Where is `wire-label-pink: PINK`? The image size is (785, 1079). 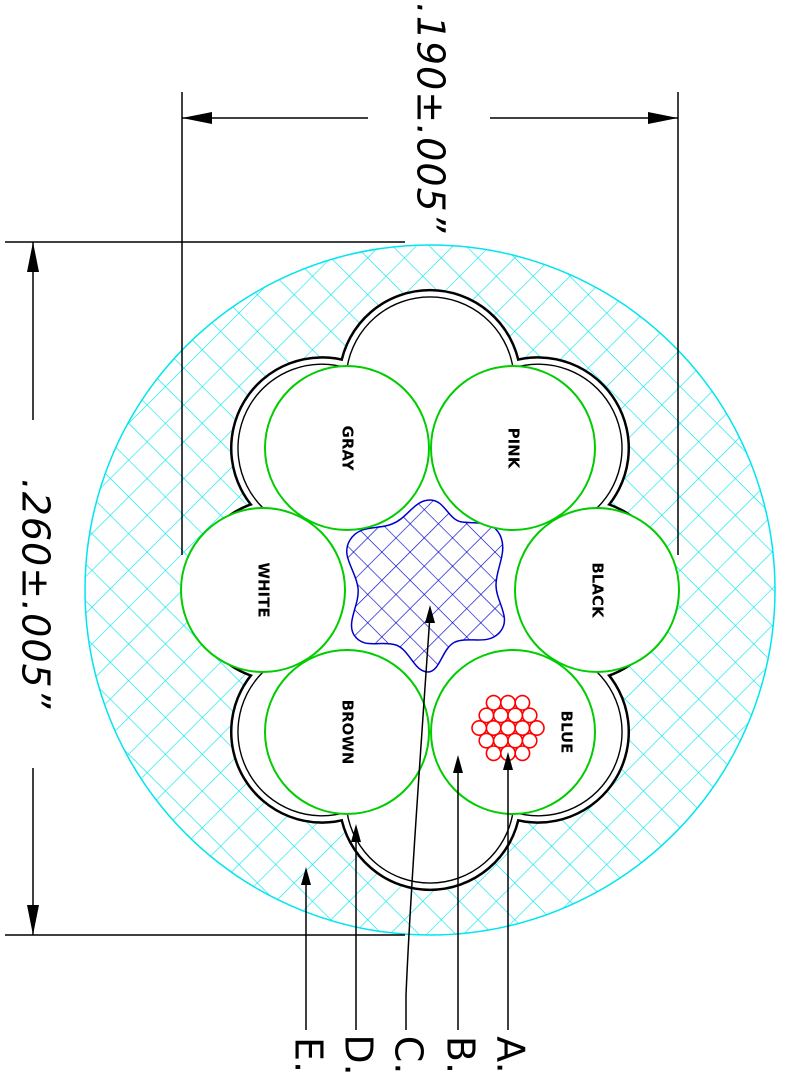
wire-label-pink: PINK is located at coordinates (514, 449).